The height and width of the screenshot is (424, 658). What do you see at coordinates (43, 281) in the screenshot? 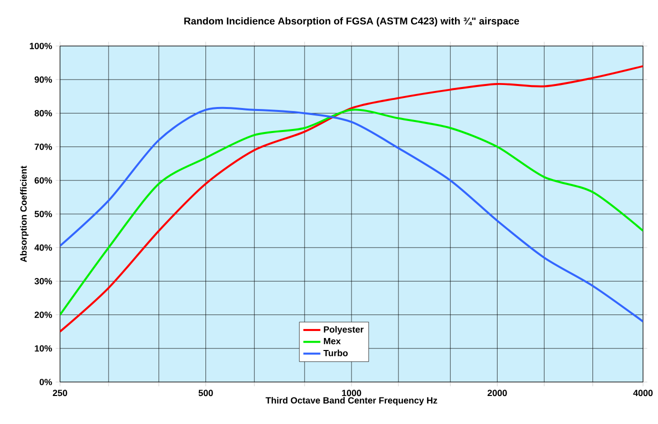
I see `y-tick-label: 30%` at bounding box center [43, 281].